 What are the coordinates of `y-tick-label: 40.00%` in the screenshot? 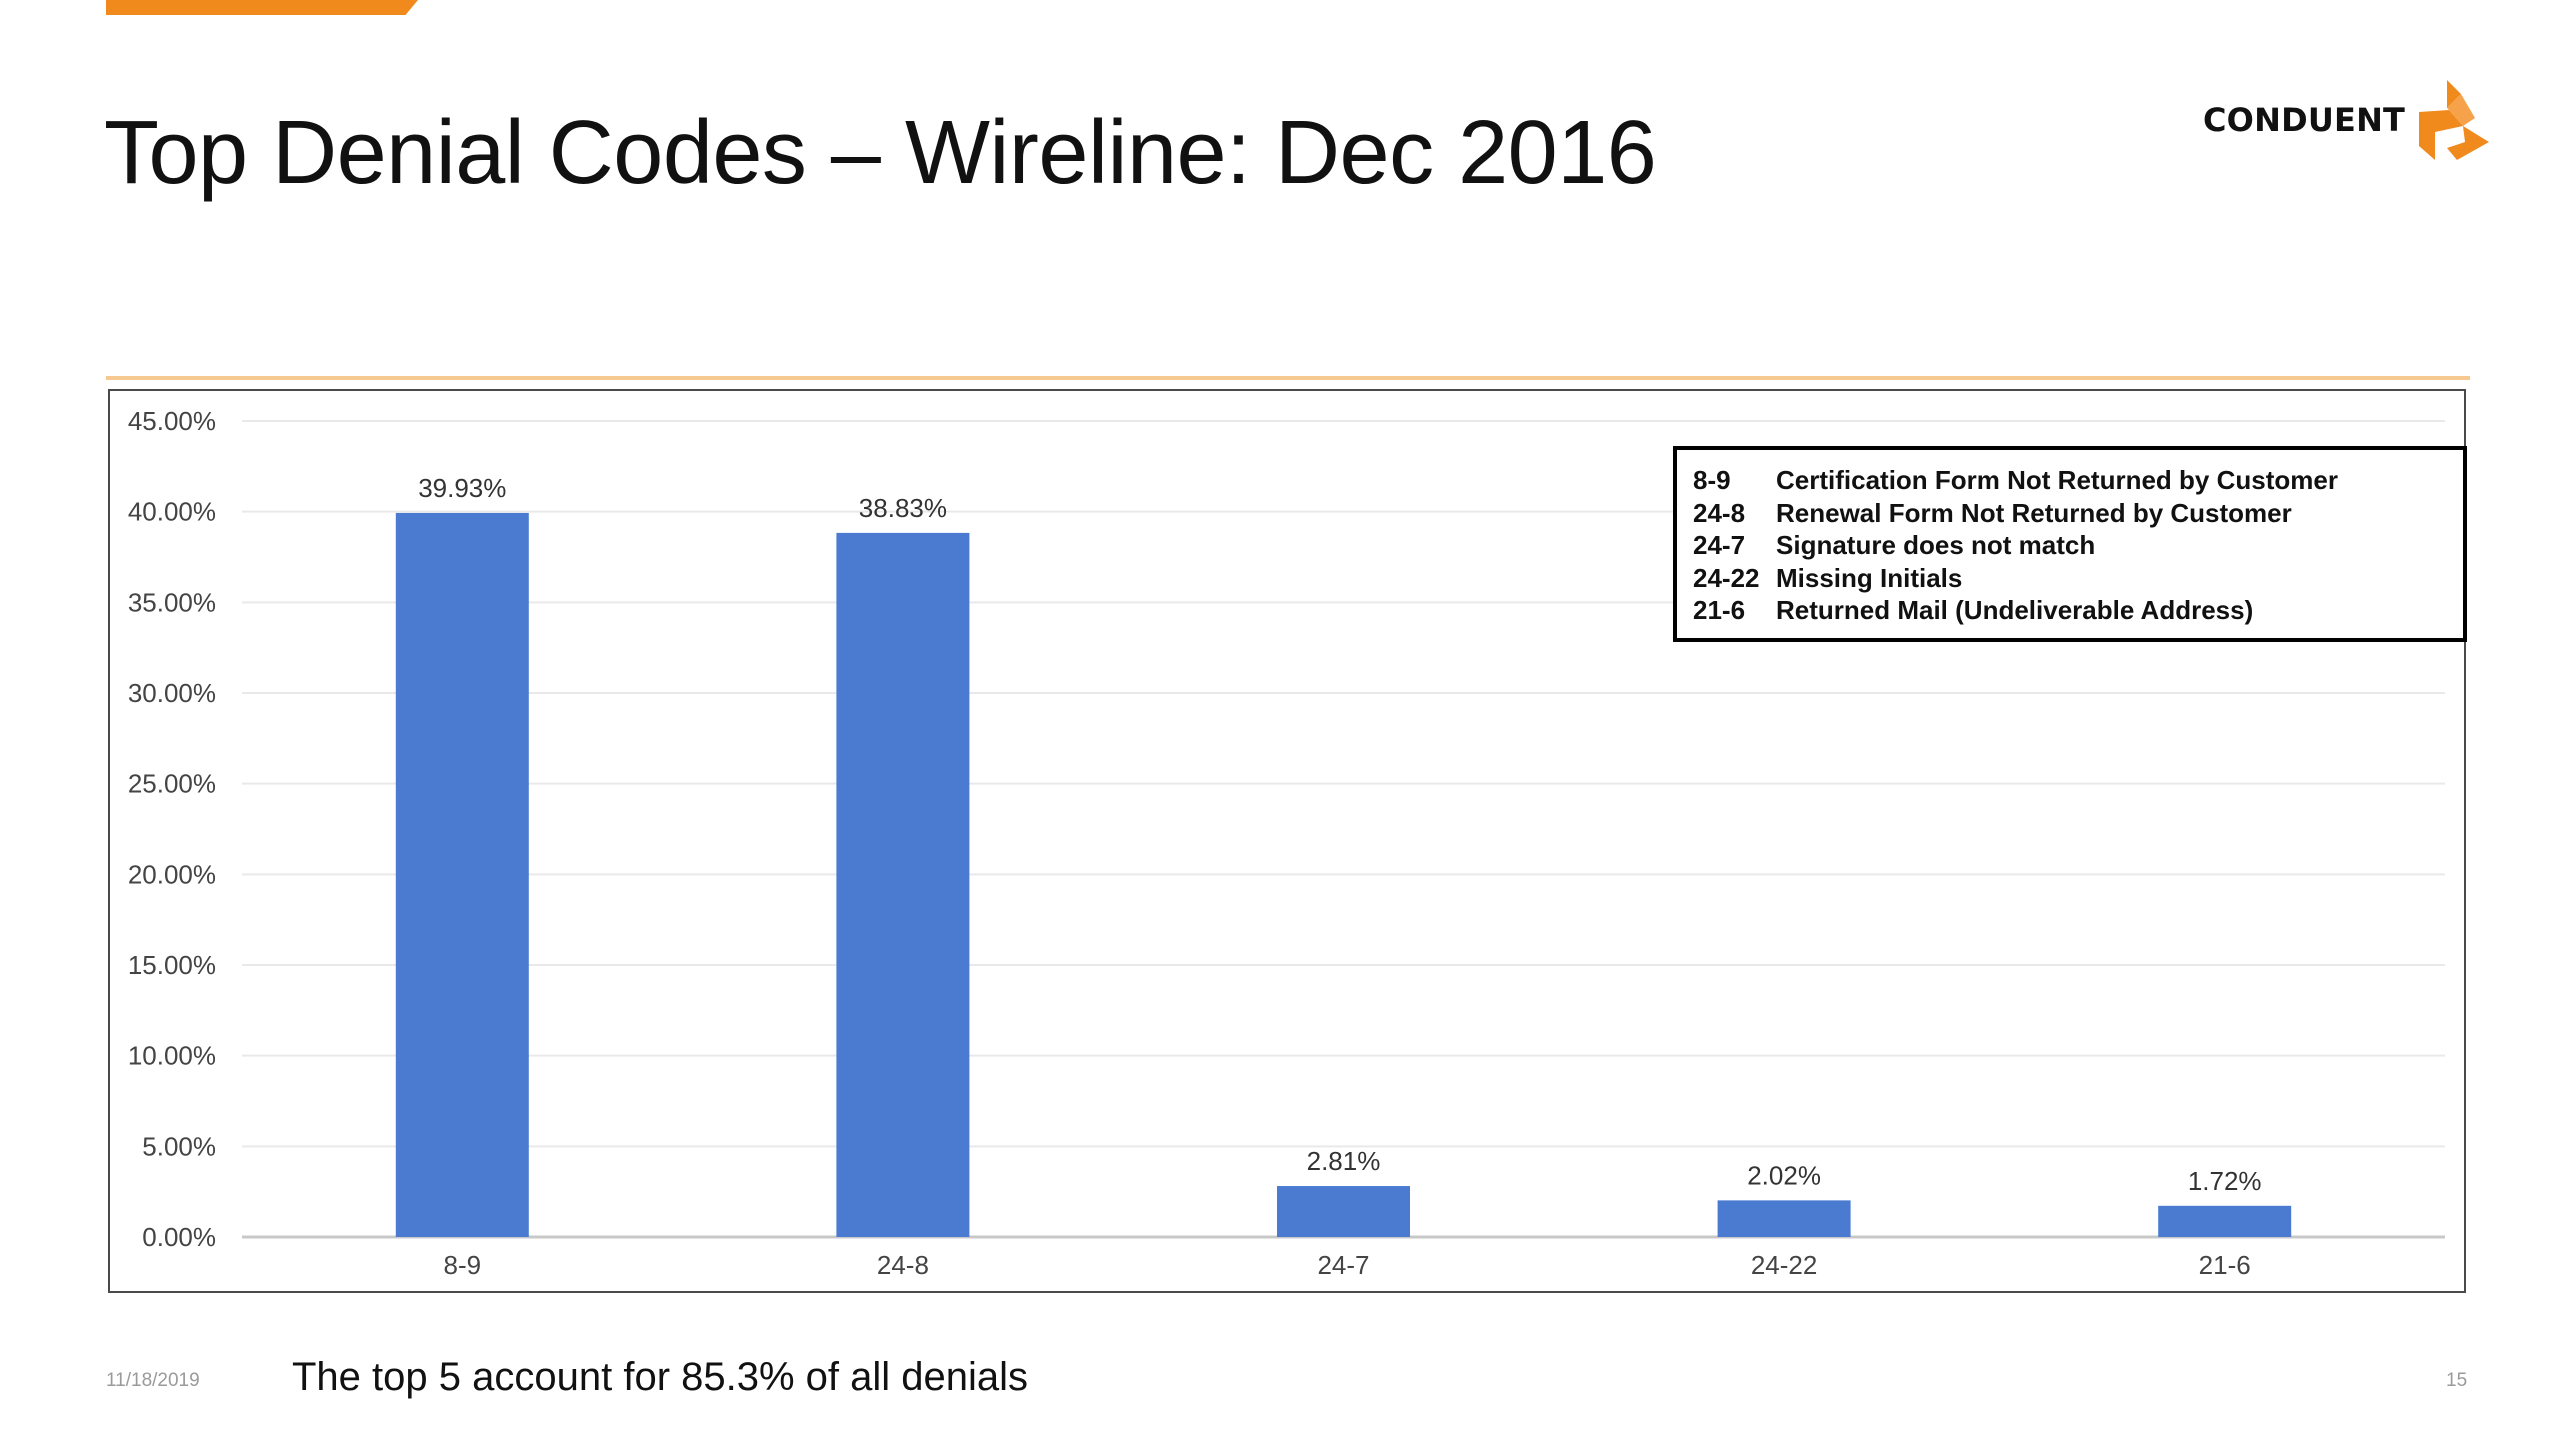 It's located at (172, 512).